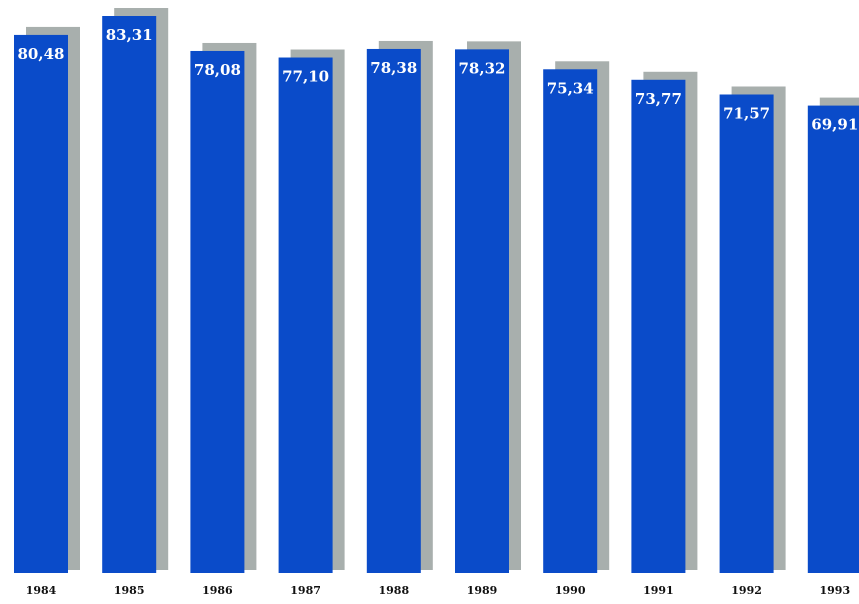  I want to click on x-tick-1985: 1985, so click(129, 590).